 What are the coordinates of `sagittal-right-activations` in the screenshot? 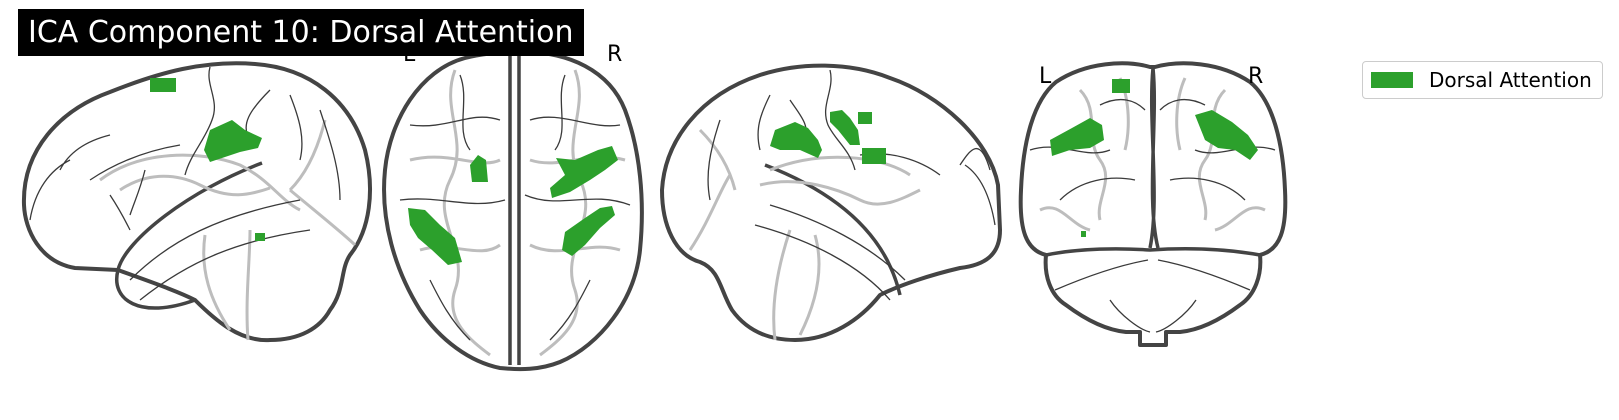 It's located at (828, 137).